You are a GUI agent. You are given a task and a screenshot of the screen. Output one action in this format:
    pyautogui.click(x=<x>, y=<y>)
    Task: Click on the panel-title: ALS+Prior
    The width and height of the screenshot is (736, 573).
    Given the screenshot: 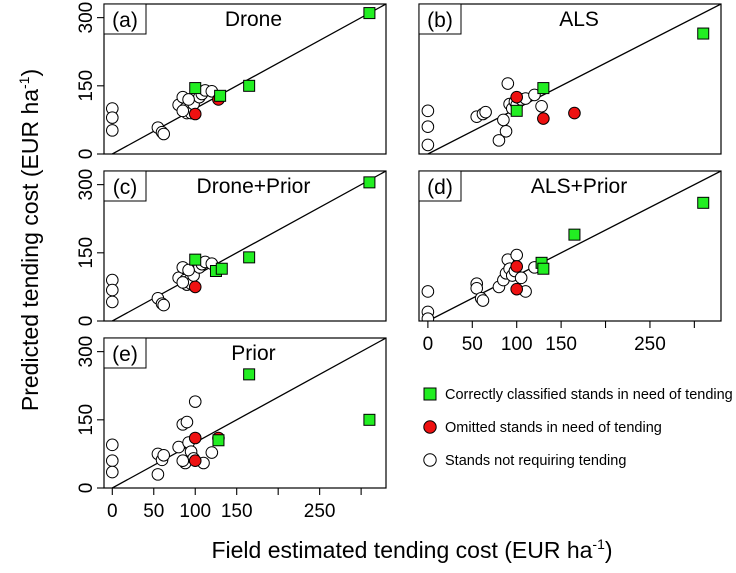 What is the action you would take?
    pyautogui.click(x=579, y=186)
    